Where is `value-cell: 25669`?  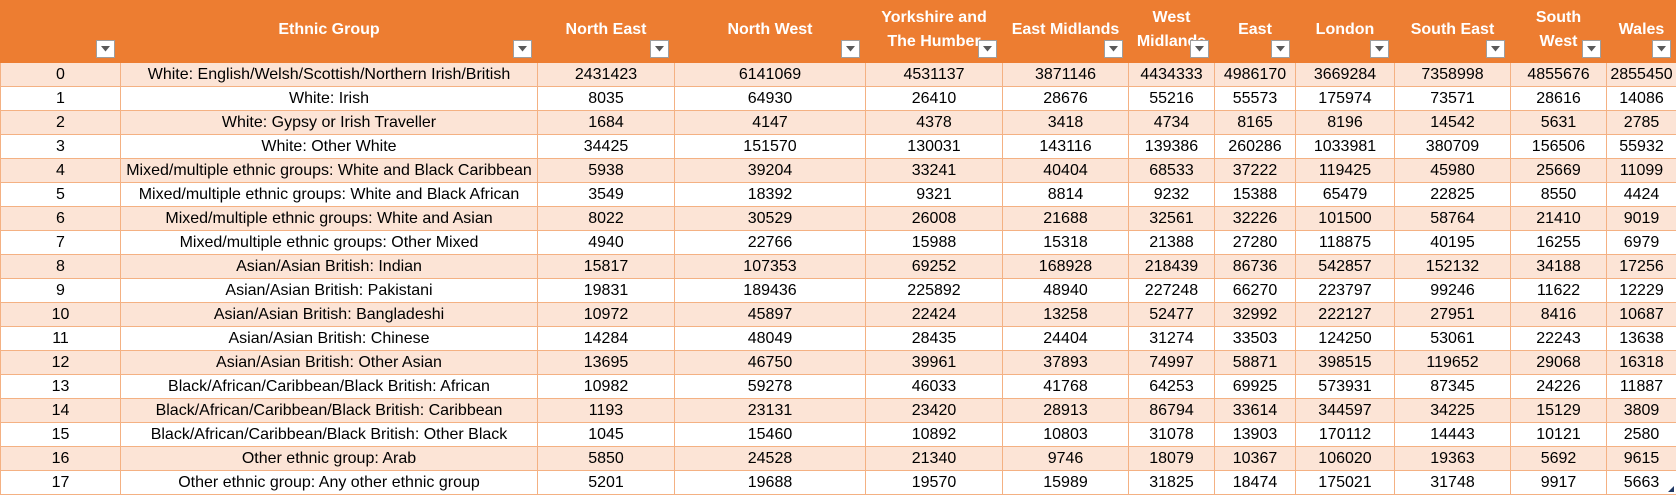
value-cell: 25669 is located at coordinates (1558, 170).